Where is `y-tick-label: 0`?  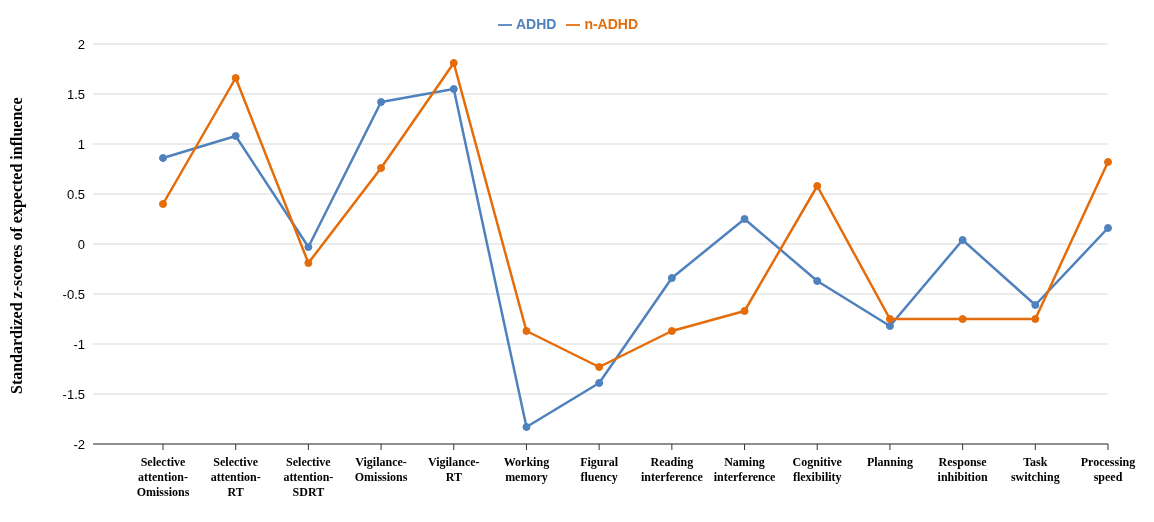 y-tick-label: 0 is located at coordinates (81, 244).